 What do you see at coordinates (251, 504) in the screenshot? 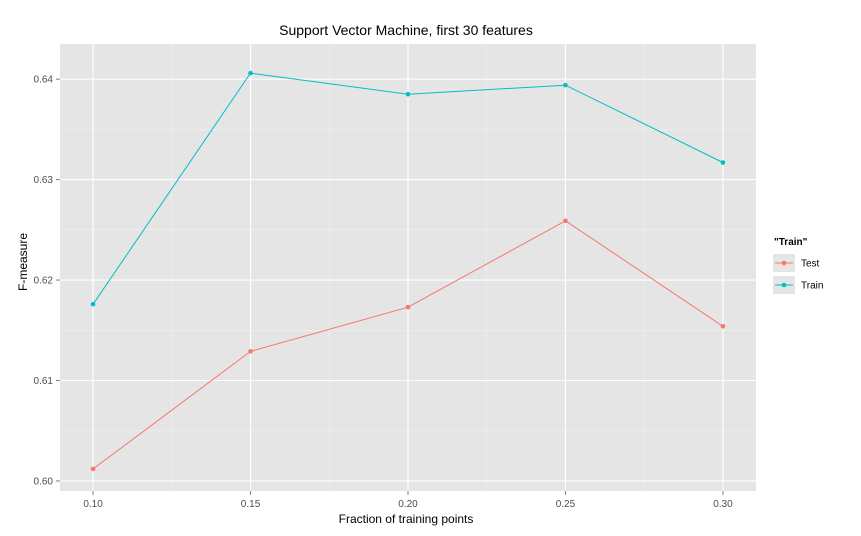
I see `x-tick-label: 0.15` at bounding box center [251, 504].